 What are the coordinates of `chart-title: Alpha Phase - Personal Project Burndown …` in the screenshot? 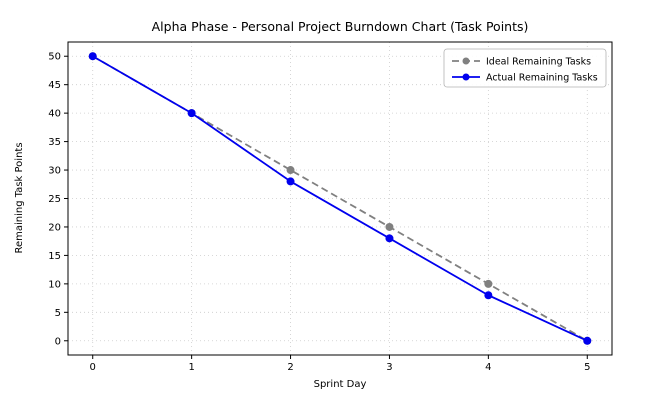 It's located at (340, 26).